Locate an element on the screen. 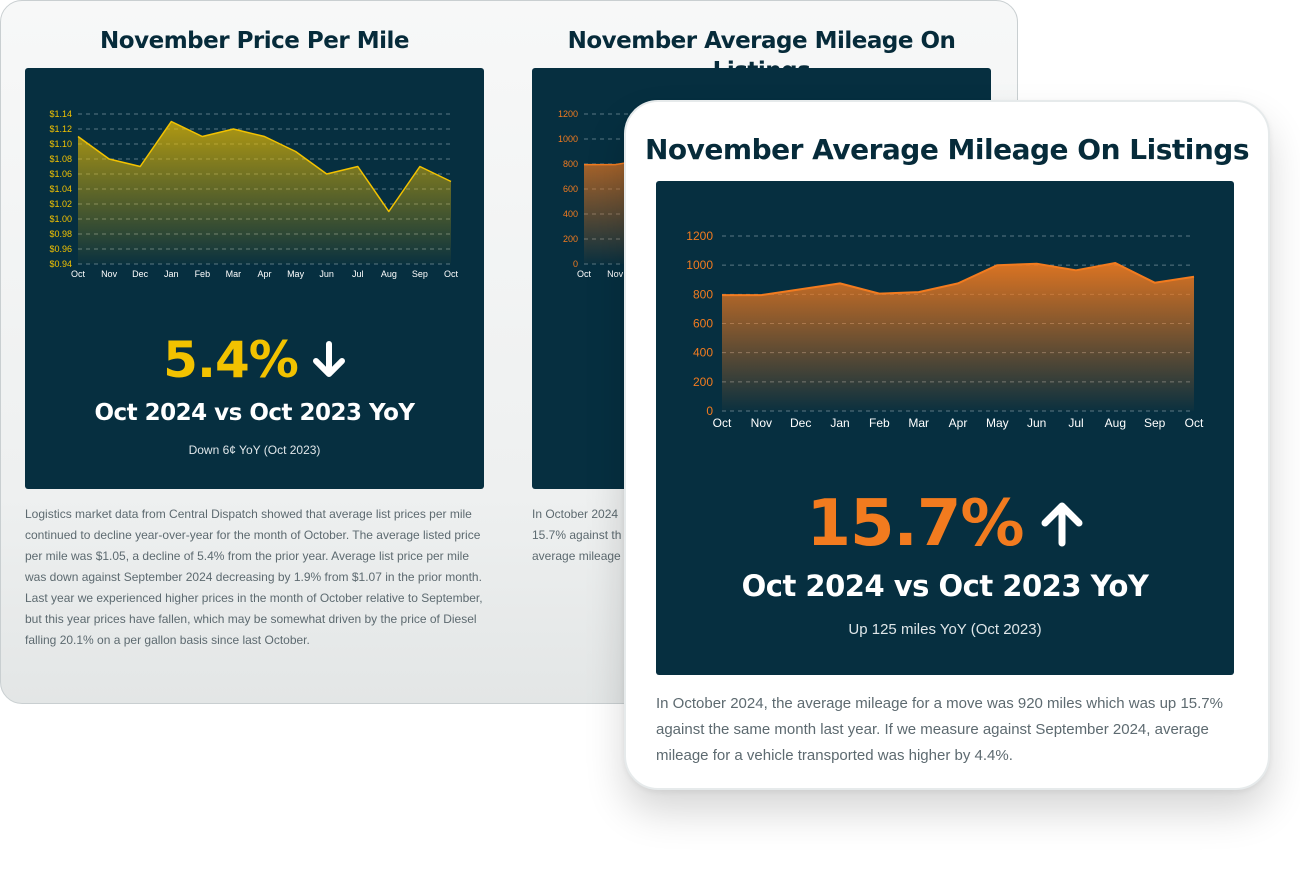 The width and height of the screenshot is (1300, 871). price-per-mile-title: November Price Per Mile is located at coordinates (254, 41).